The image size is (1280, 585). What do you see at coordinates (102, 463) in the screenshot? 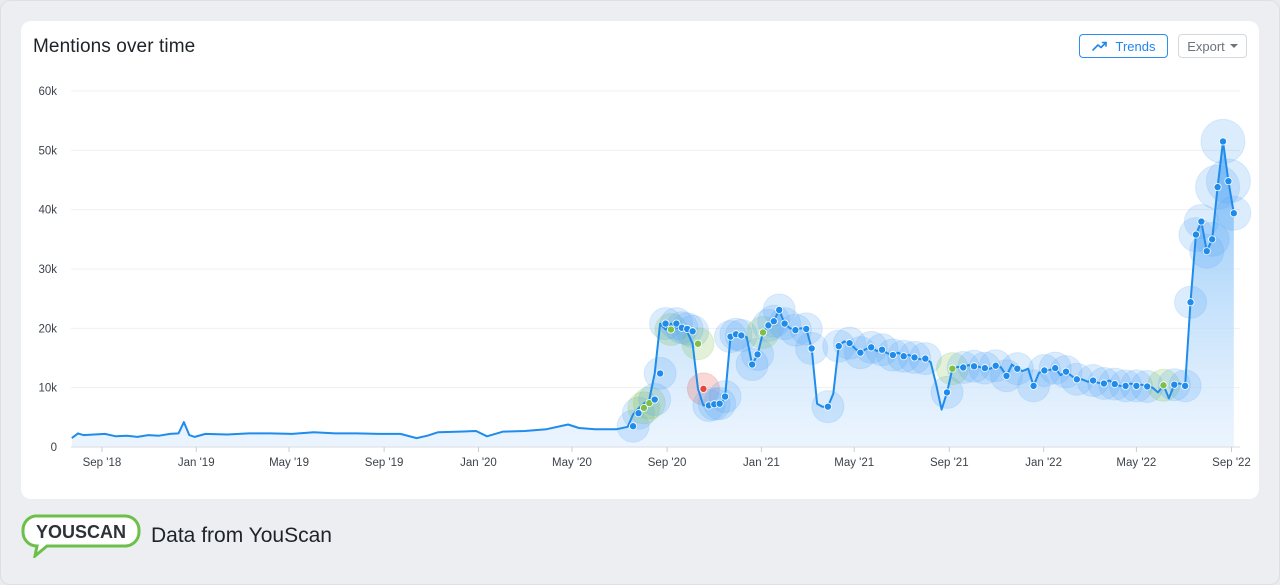
I see `x-tick-label: Sep '18` at bounding box center [102, 463].